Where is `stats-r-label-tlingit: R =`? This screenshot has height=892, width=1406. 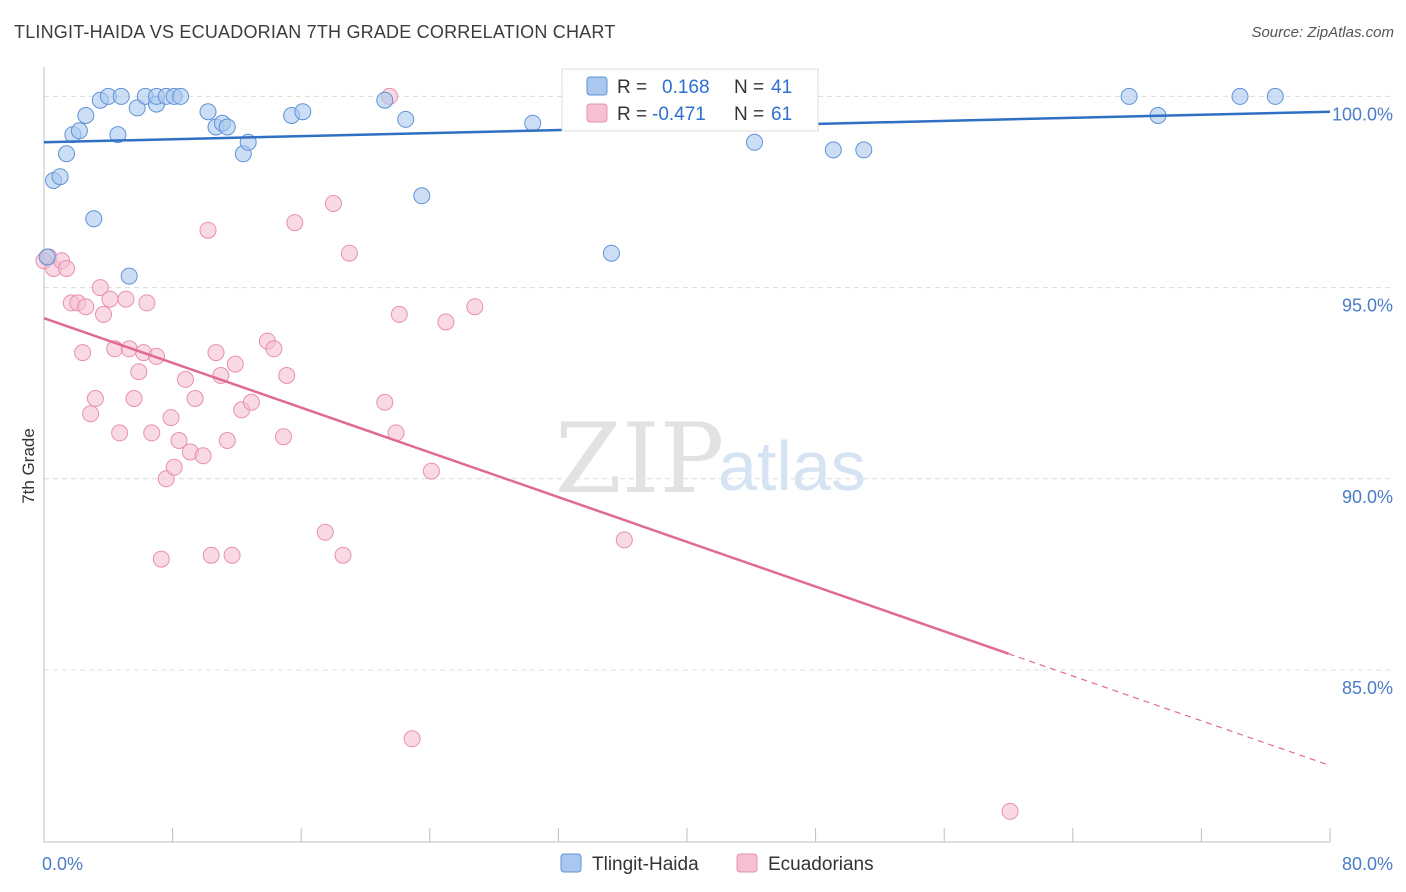
stats-r-label-tlingit: R = is located at coordinates (632, 87).